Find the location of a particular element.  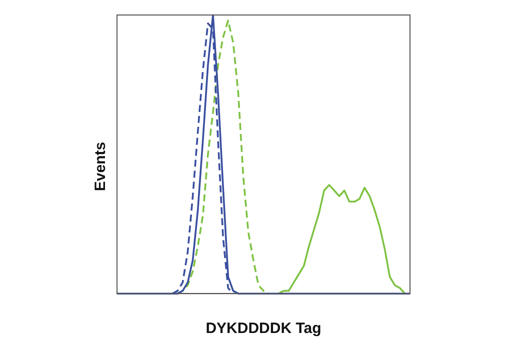

y-axis-title: Events is located at coordinates (101, 167).